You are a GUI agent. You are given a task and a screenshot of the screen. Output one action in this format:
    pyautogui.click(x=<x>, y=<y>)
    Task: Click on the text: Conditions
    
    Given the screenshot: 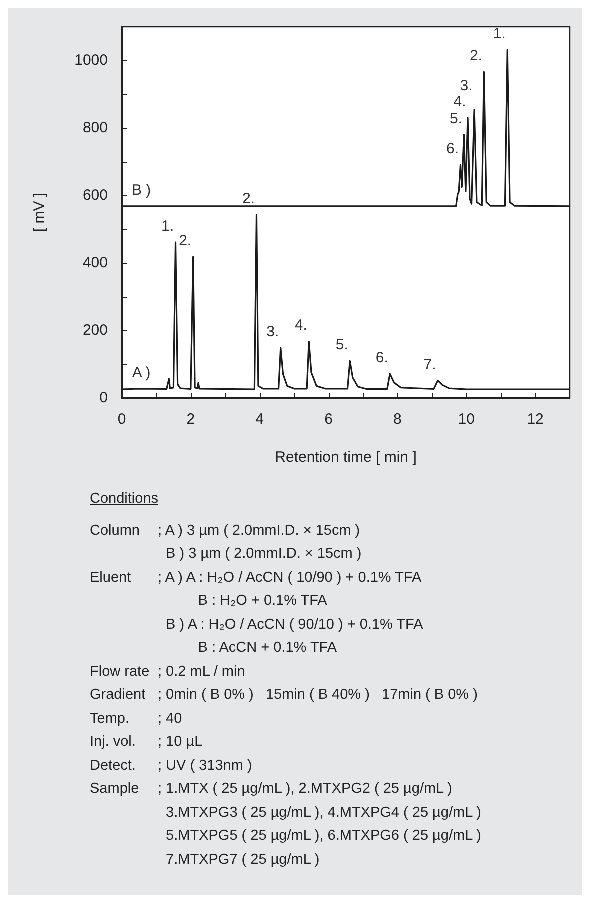 What is the action you would take?
    pyautogui.click(x=125, y=499)
    